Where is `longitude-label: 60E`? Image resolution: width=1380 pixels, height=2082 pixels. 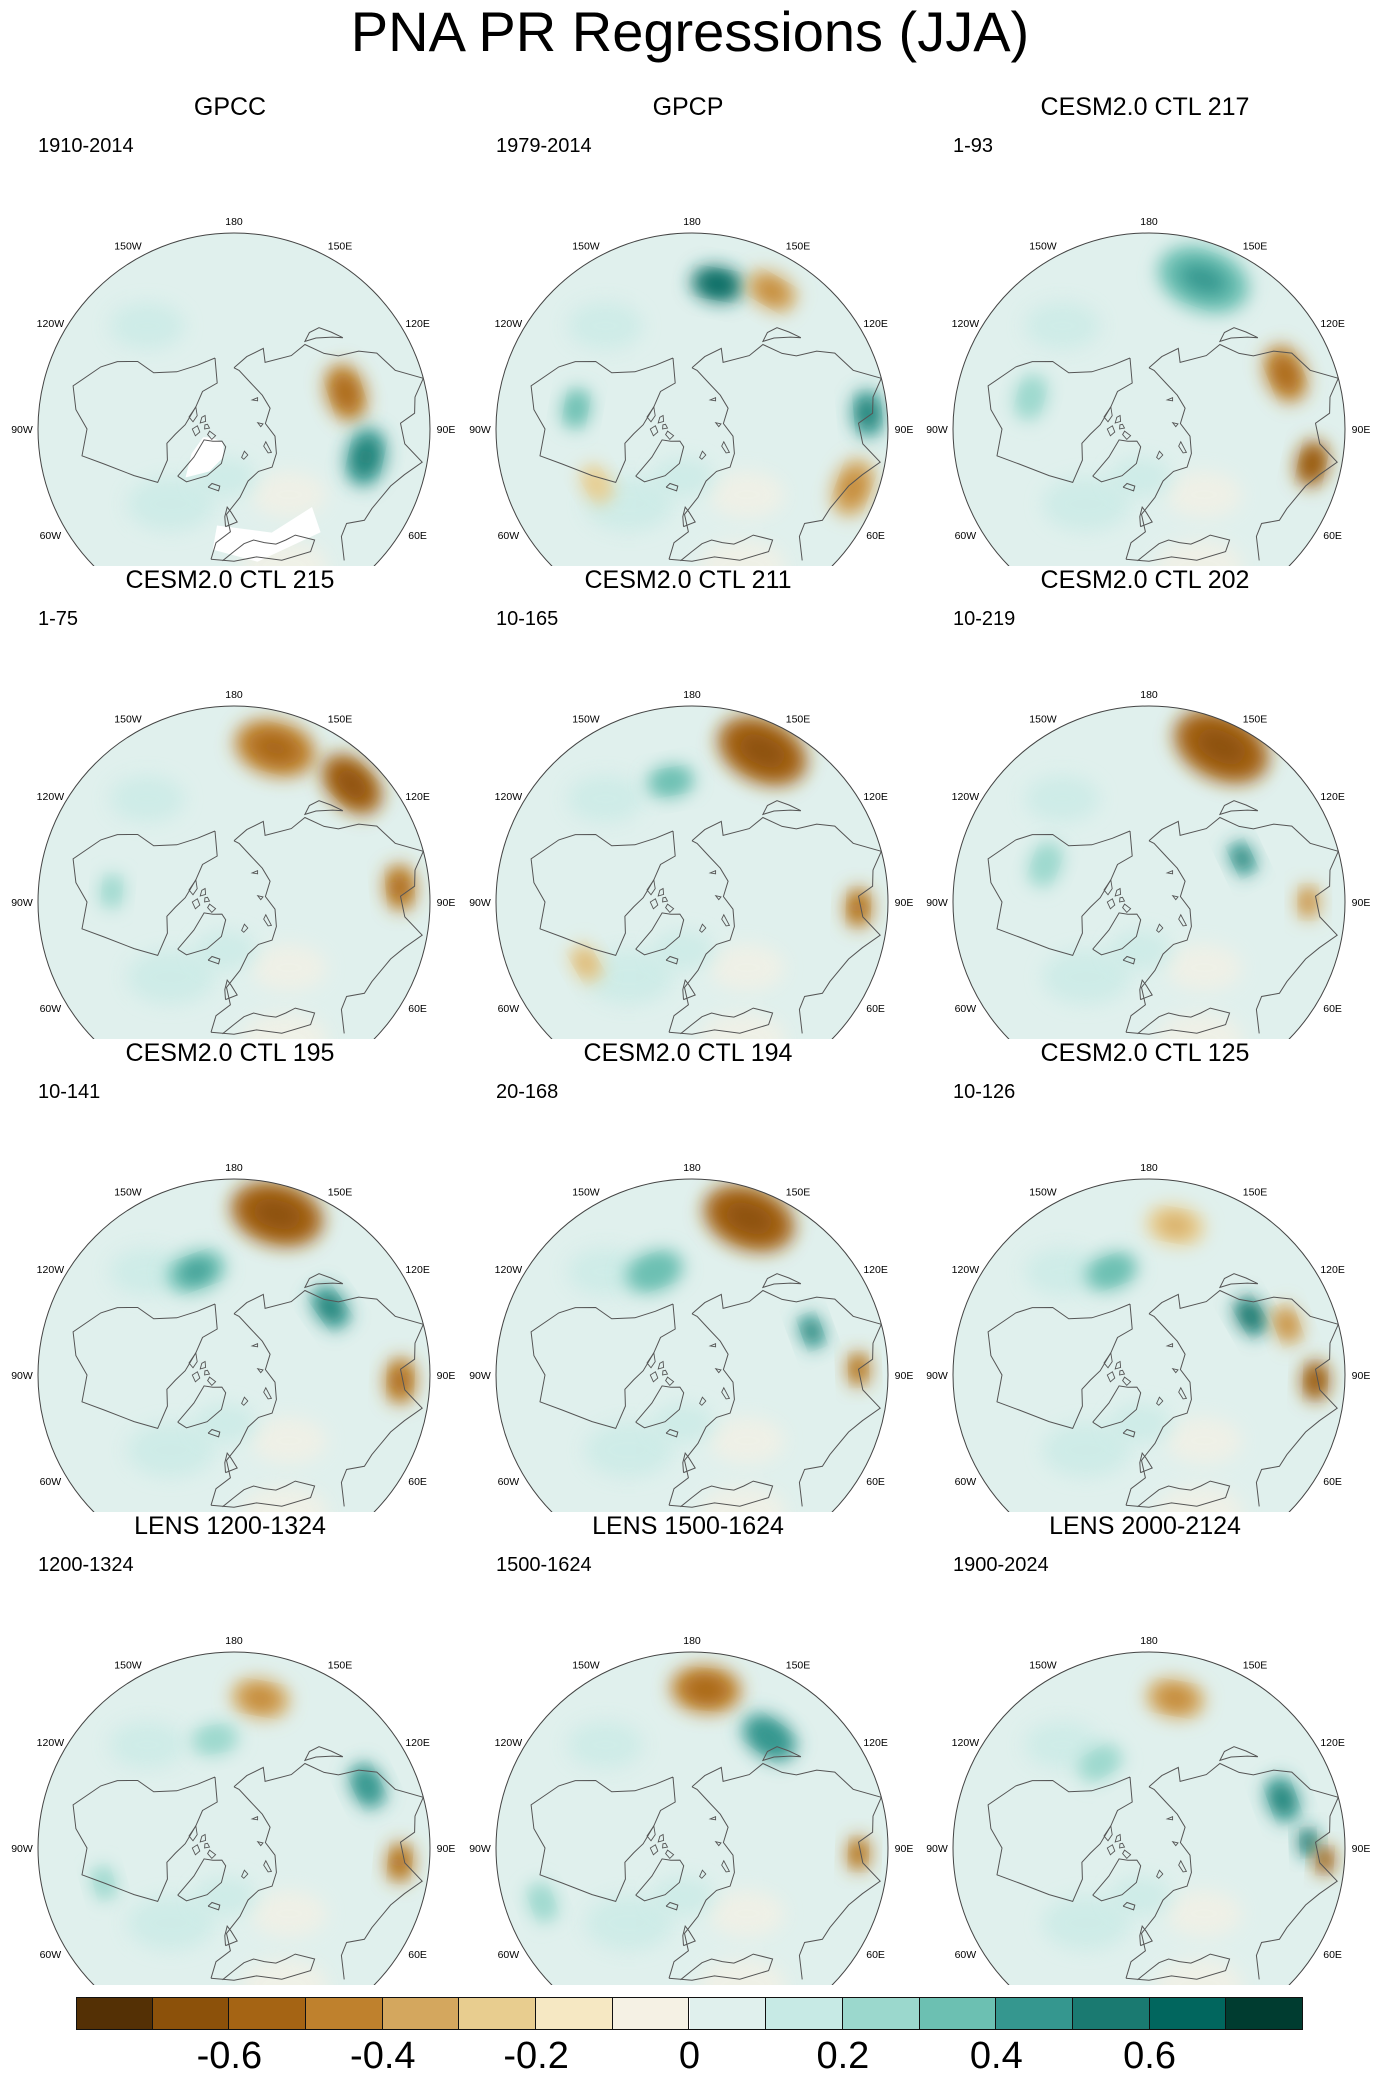
longitude-label: 60E is located at coordinates (1332, 1482).